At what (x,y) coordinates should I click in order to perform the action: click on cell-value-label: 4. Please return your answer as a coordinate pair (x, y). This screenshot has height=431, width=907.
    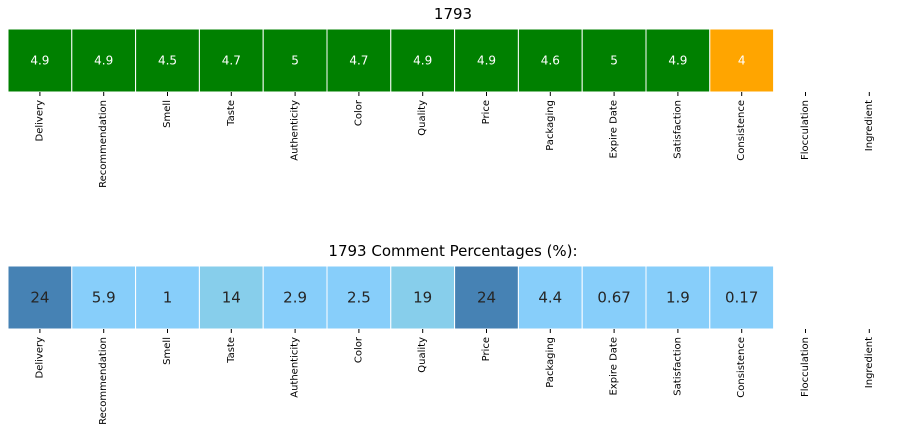
    Looking at the image, I should click on (742, 61).